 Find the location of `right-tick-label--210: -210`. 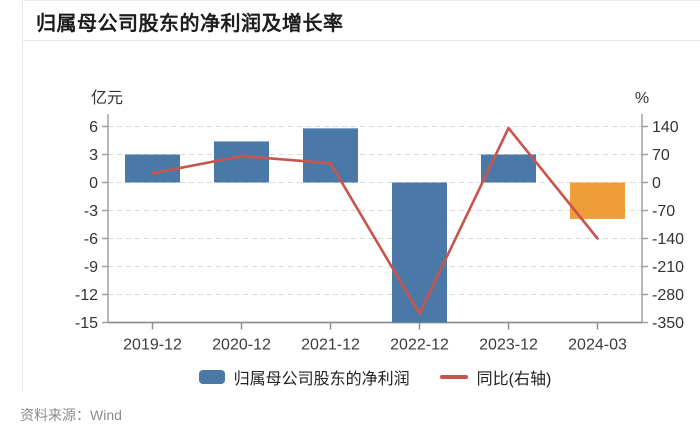

right-tick-label--210: -210 is located at coordinates (668, 267).